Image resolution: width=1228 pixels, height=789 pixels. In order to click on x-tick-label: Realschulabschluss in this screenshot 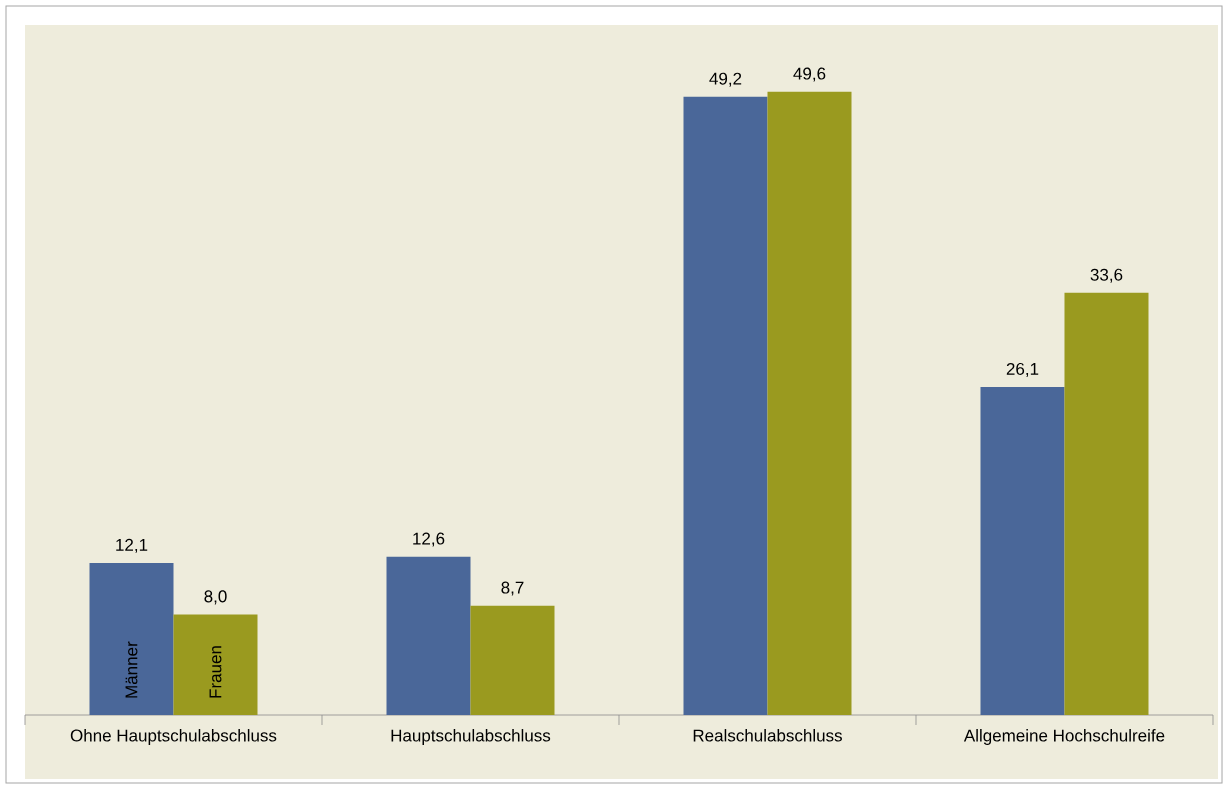, I will do `click(767, 735)`.